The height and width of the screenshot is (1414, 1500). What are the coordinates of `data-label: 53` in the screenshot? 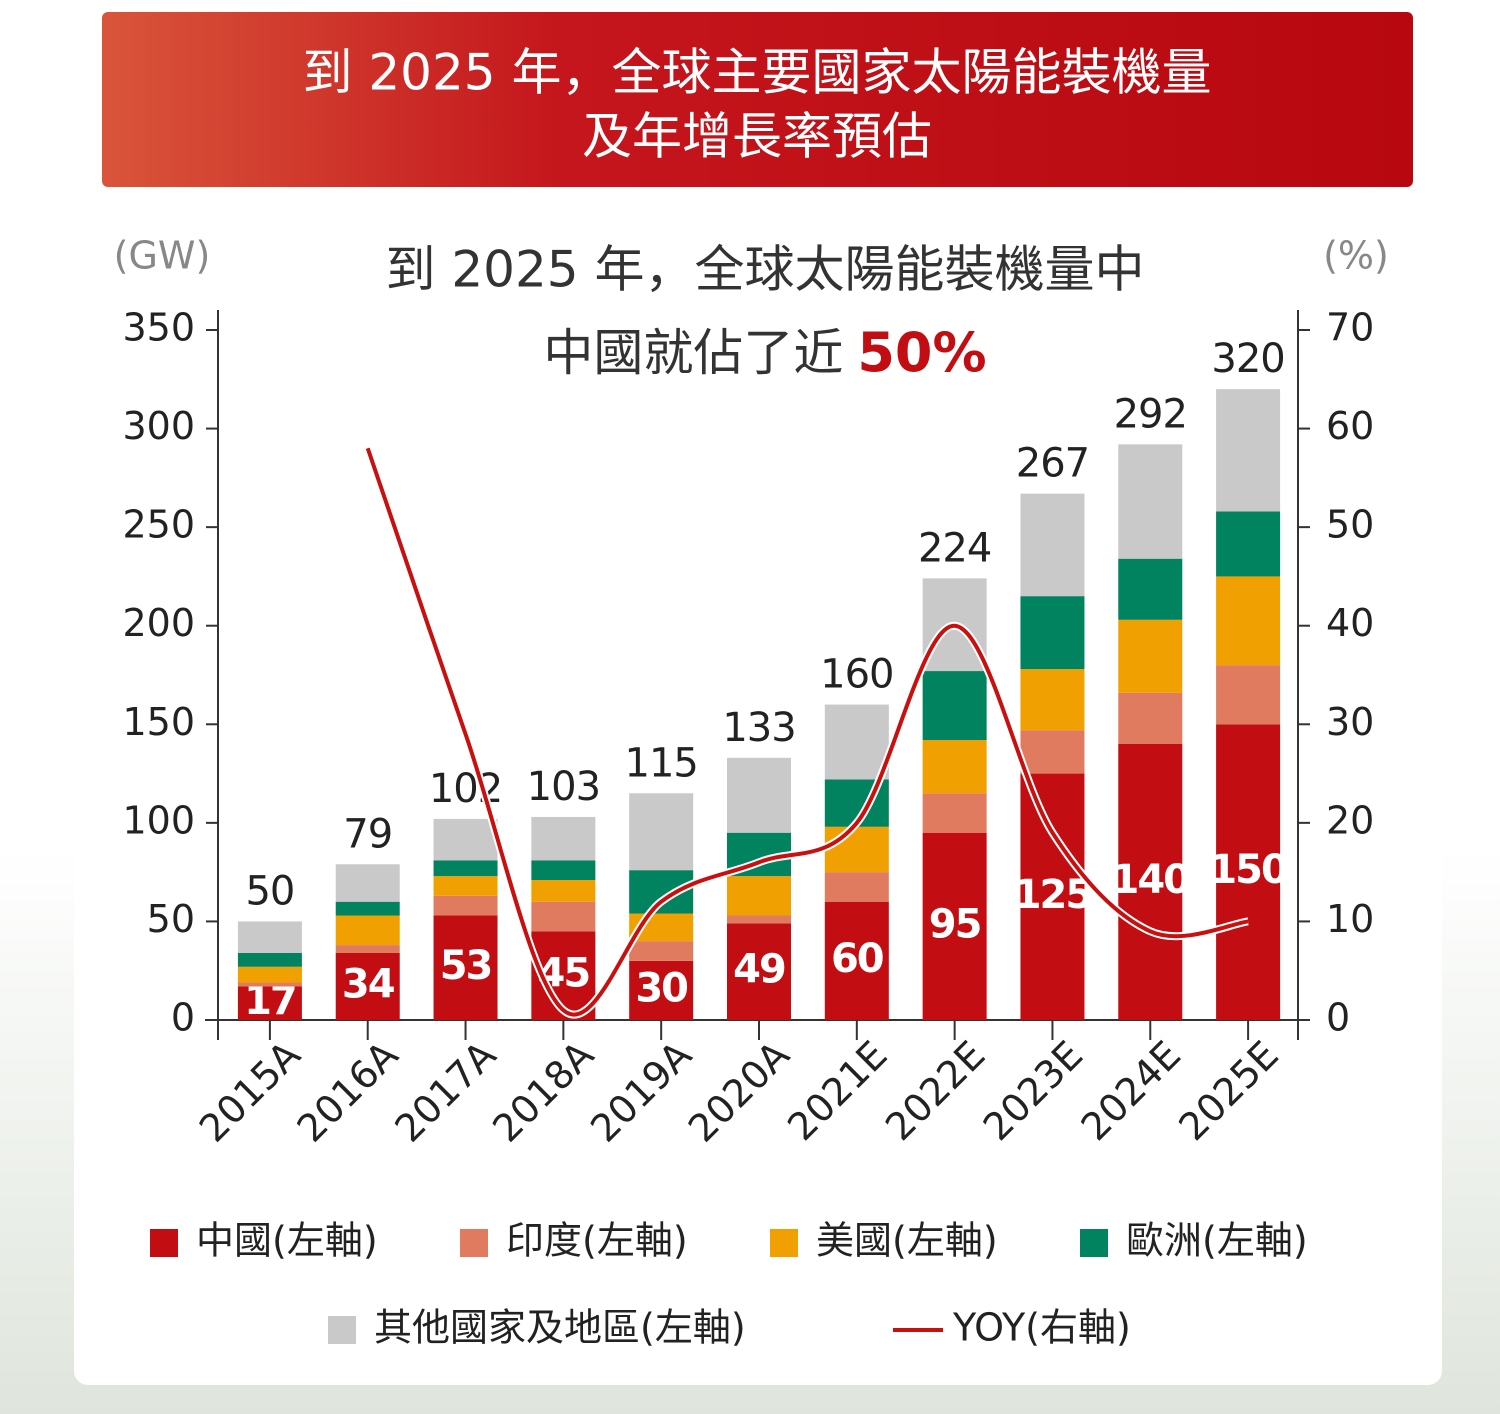 It's located at (466, 966).